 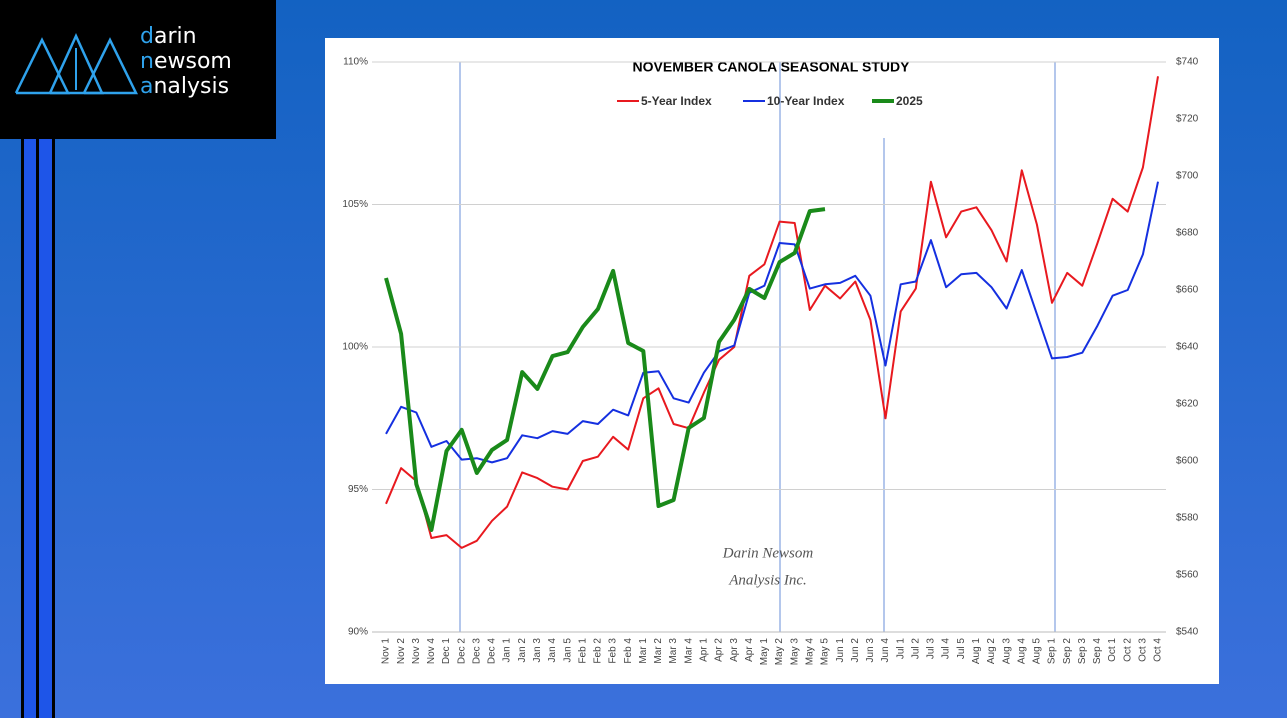 I want to click on x-tick-label: Apr 4, so click(x=749, y=650).